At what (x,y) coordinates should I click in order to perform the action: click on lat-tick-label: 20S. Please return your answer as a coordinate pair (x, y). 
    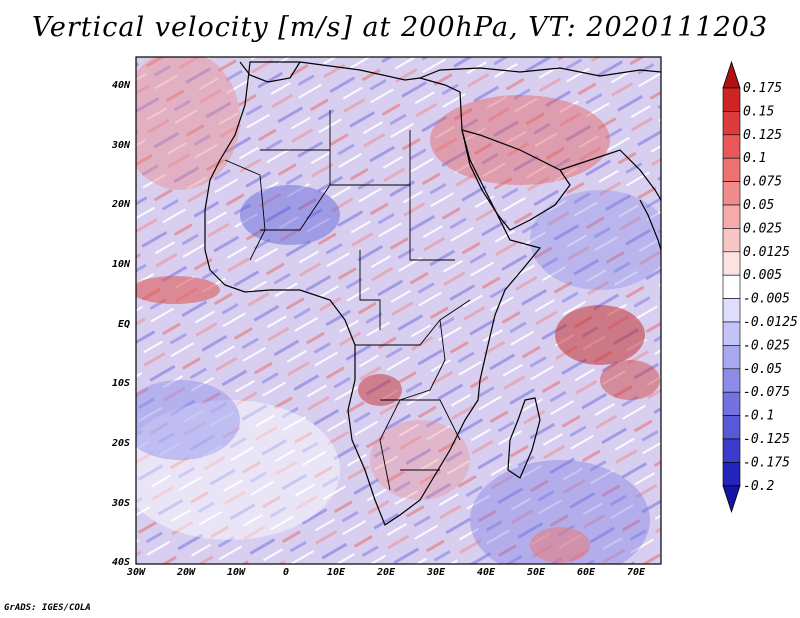
    Looking at the image, I should click on (120, 443).